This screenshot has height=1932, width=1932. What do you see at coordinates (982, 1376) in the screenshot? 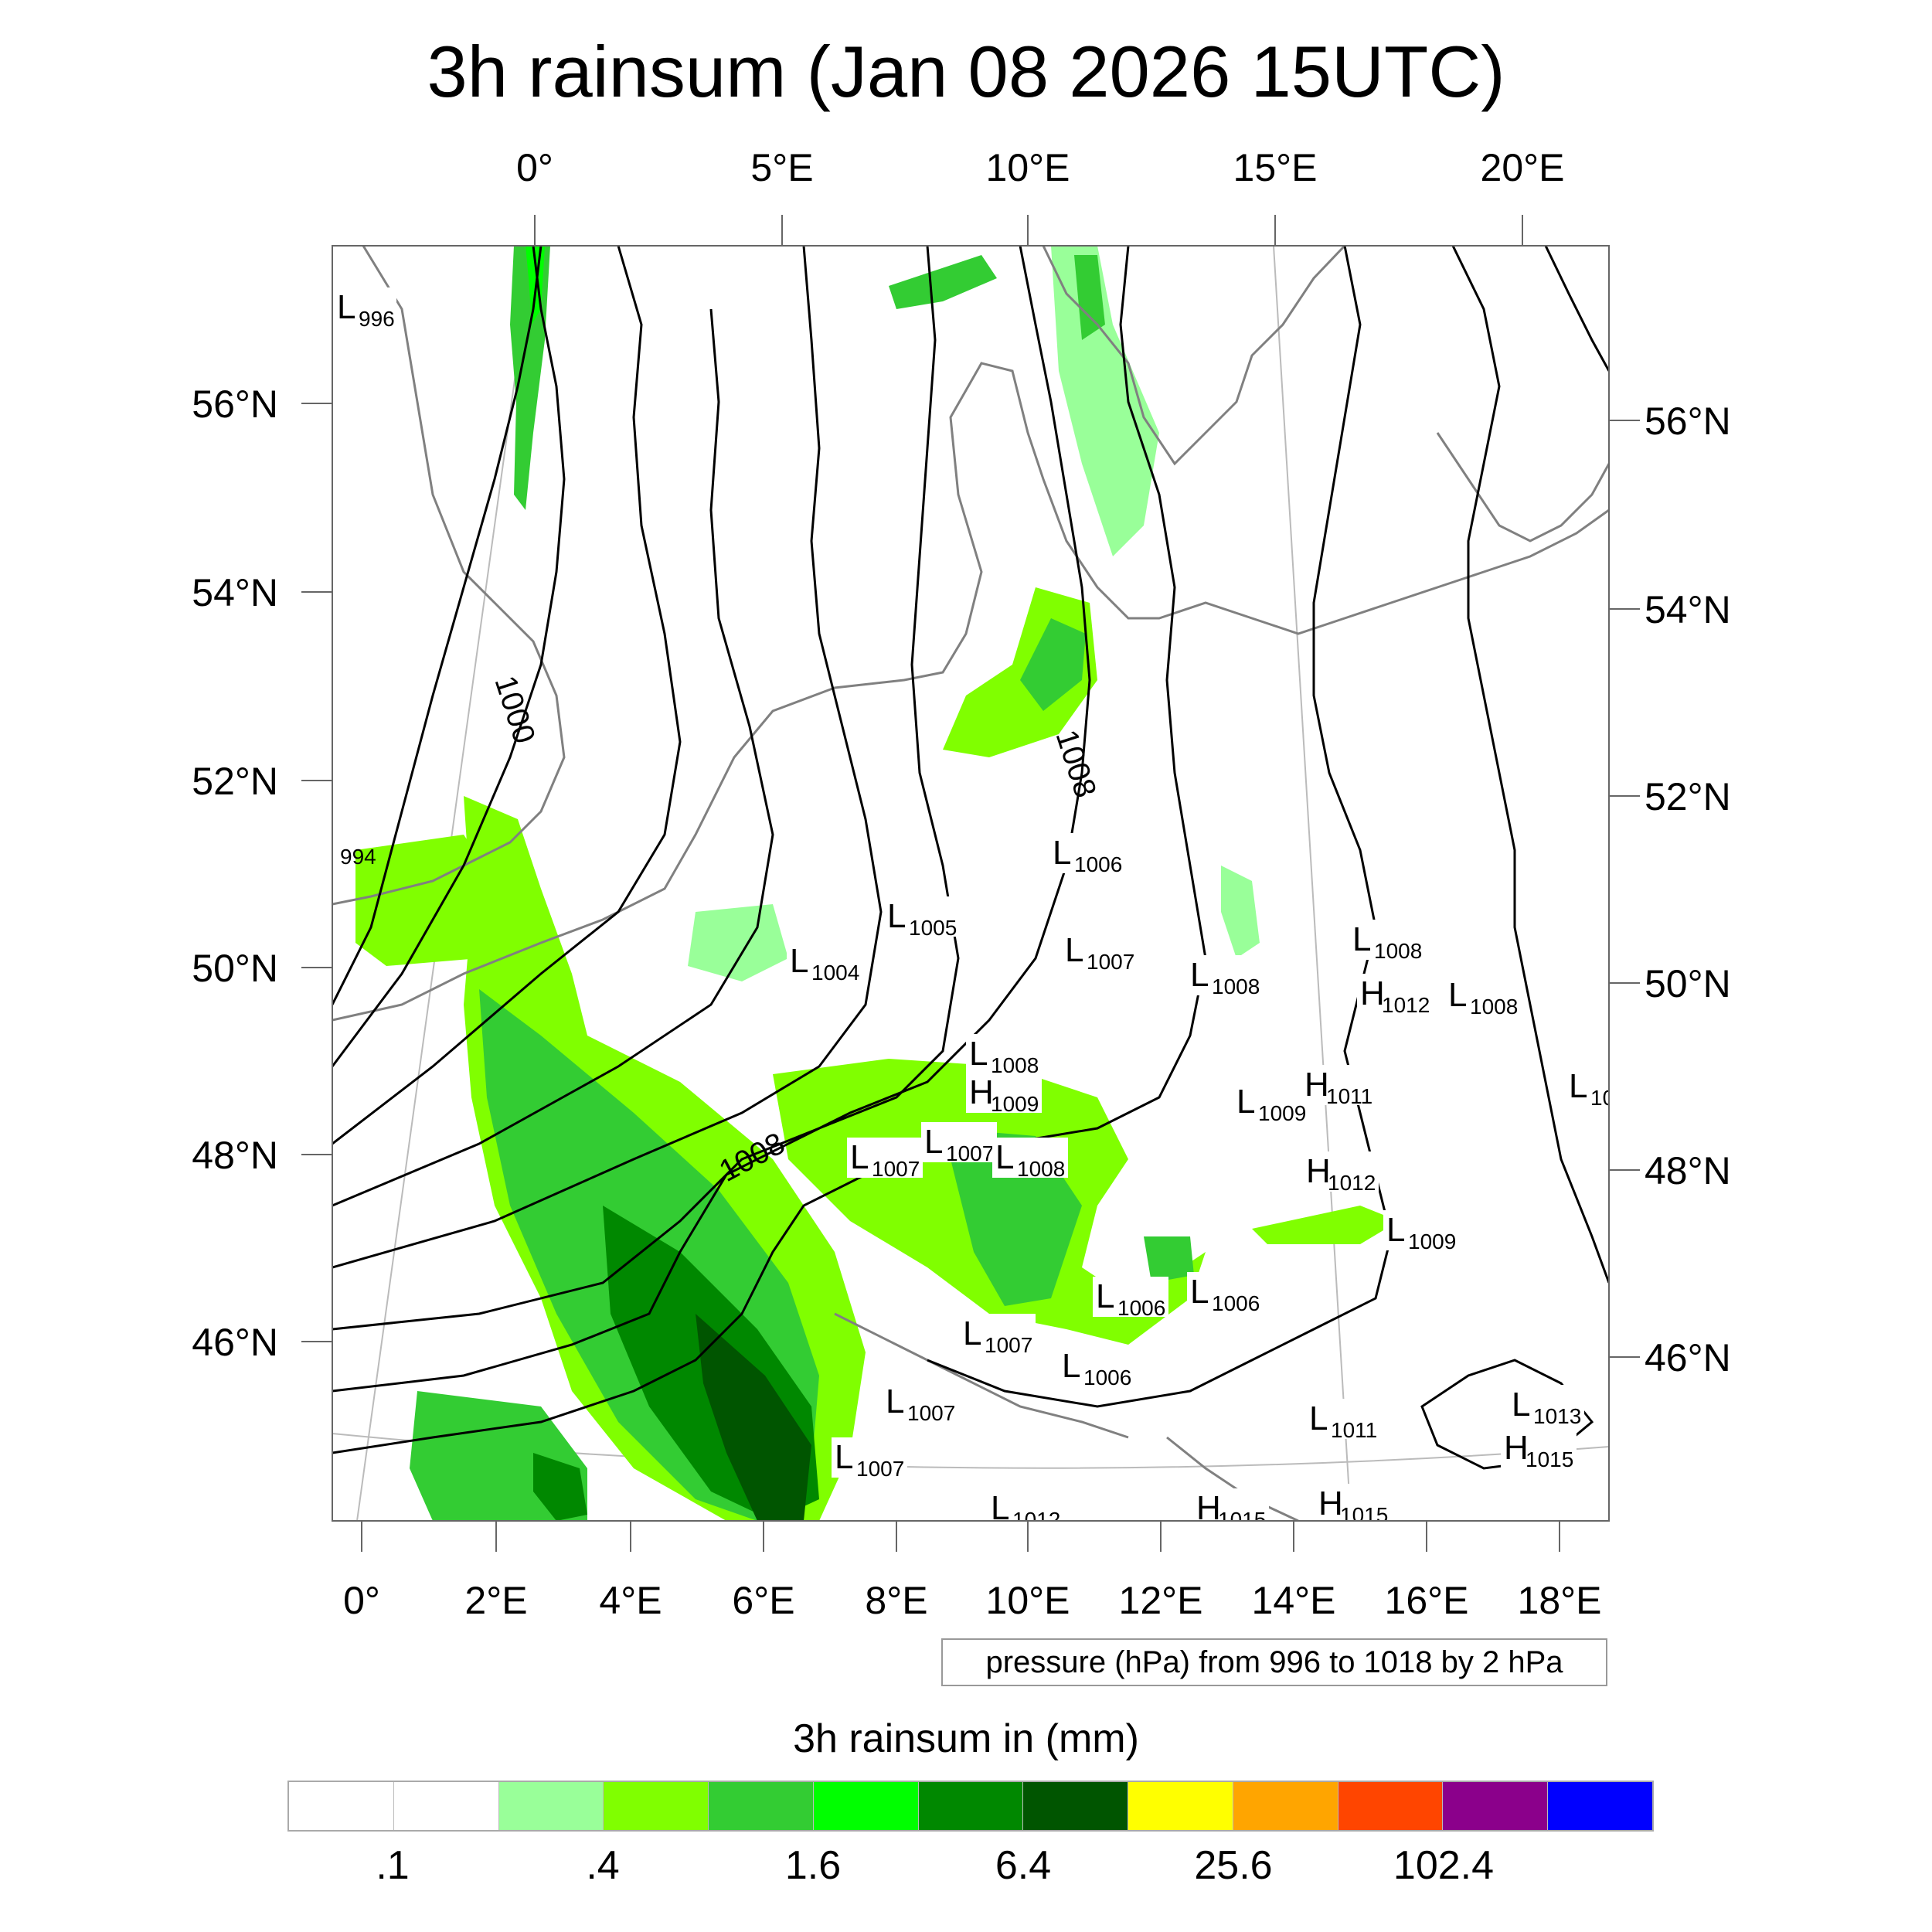
I see `coastline-mediterranean` at bounding box center [982, 1376].